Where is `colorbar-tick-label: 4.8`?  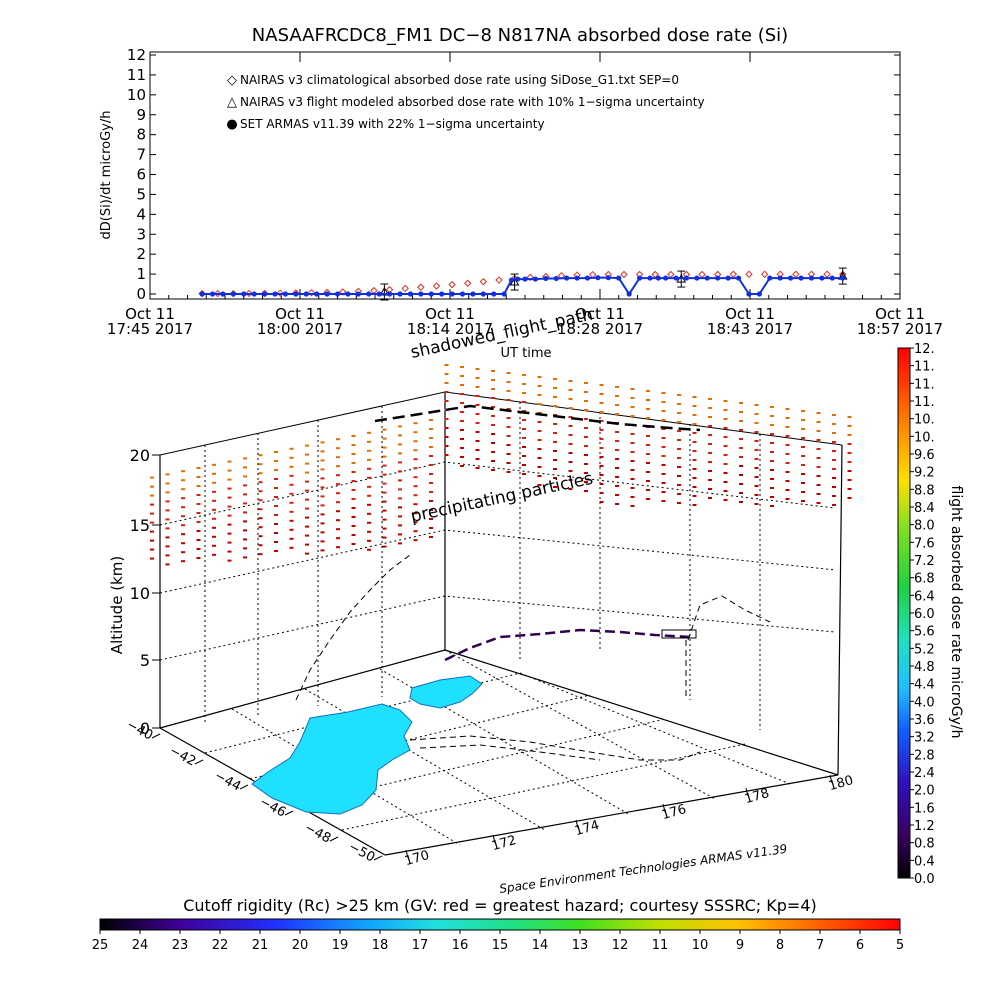 colorbar-tick-label: 4.8 is located at coordinates (924, 667).